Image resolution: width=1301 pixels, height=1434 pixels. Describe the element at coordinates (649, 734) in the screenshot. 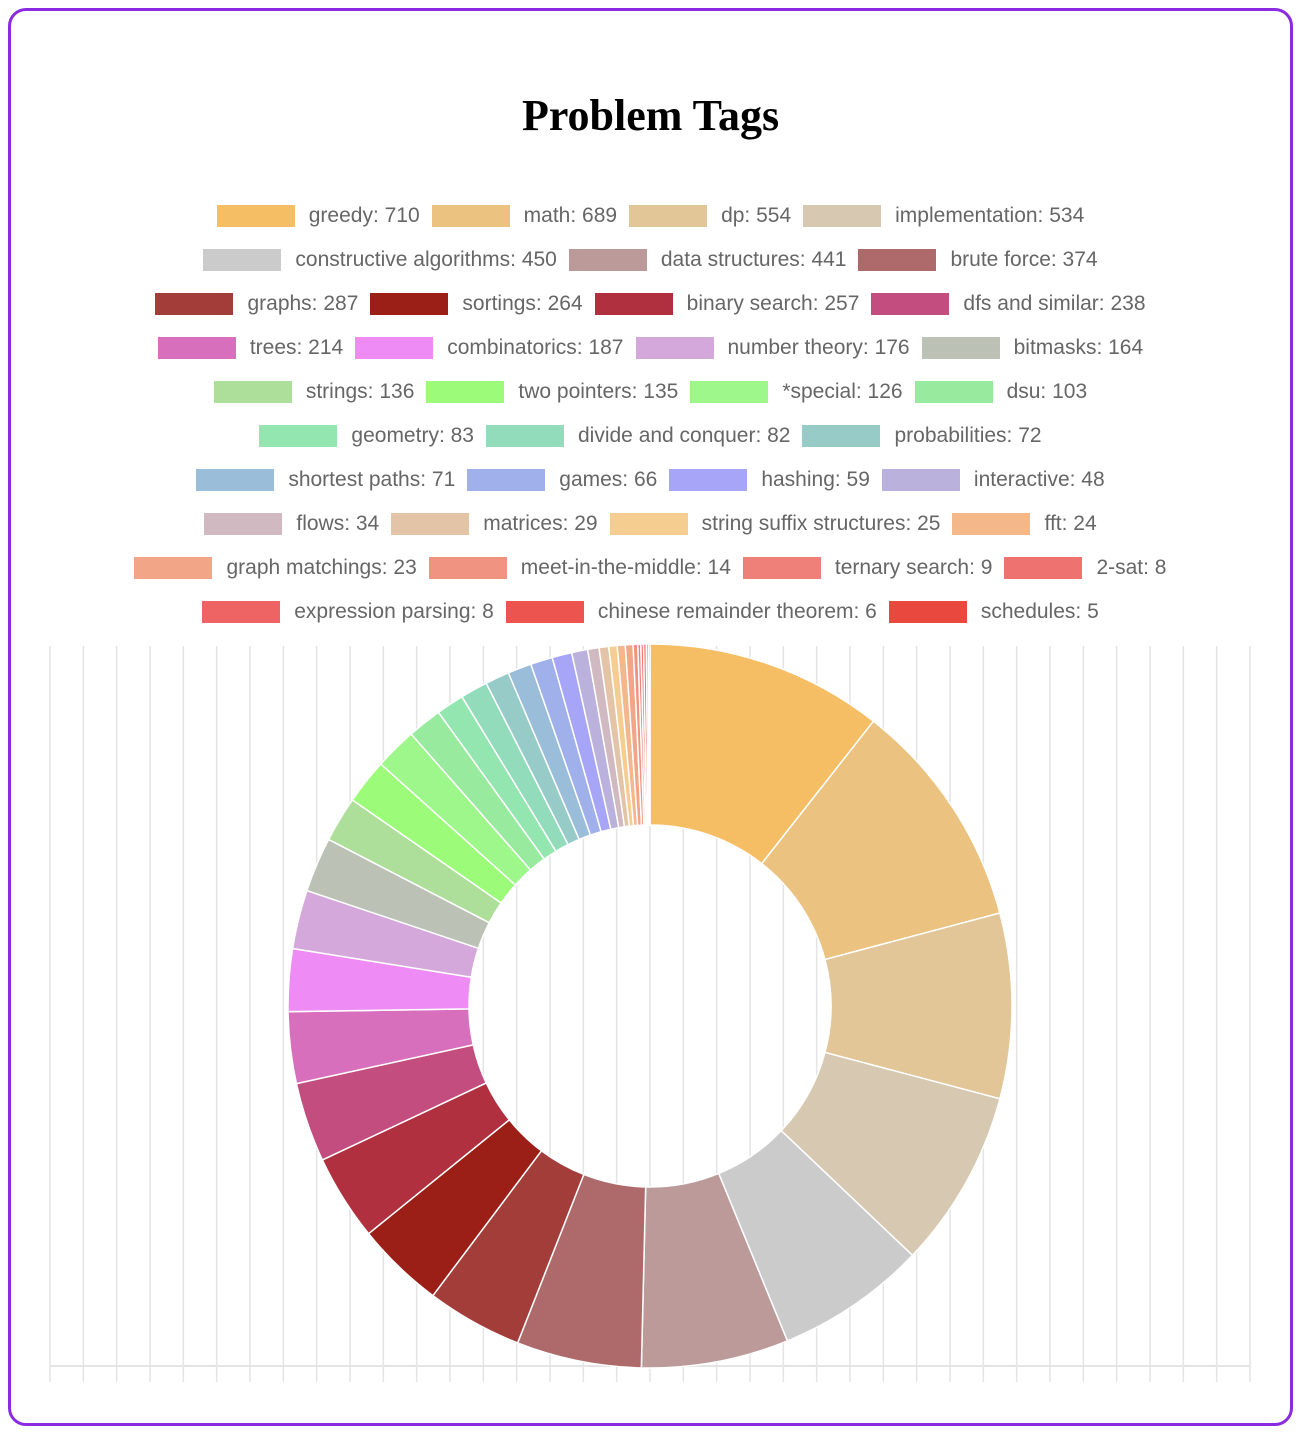

I see `donut-slice-schedules` at that location.